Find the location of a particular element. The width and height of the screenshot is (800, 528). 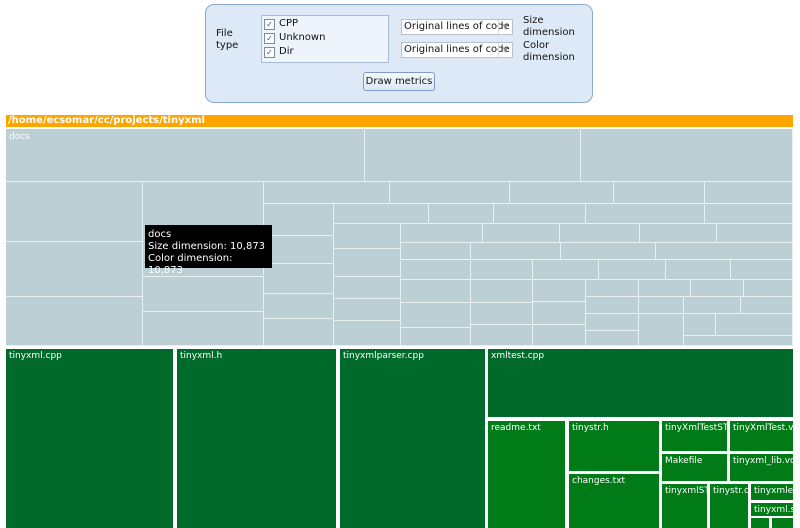

treemap-file-tile: tinyxmlparser.cpp is located at coordinates (412, 438).